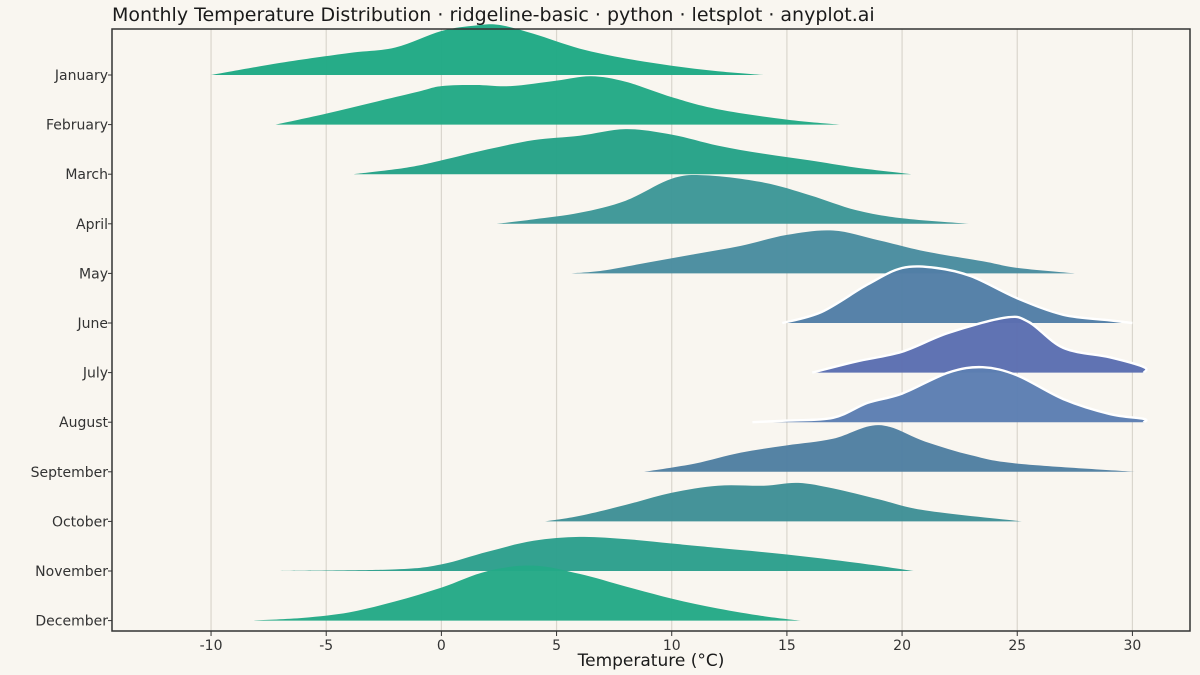 This screenshot has width=1200, height=675. I want to click on x-tick-label: -10, so click(211, 646).